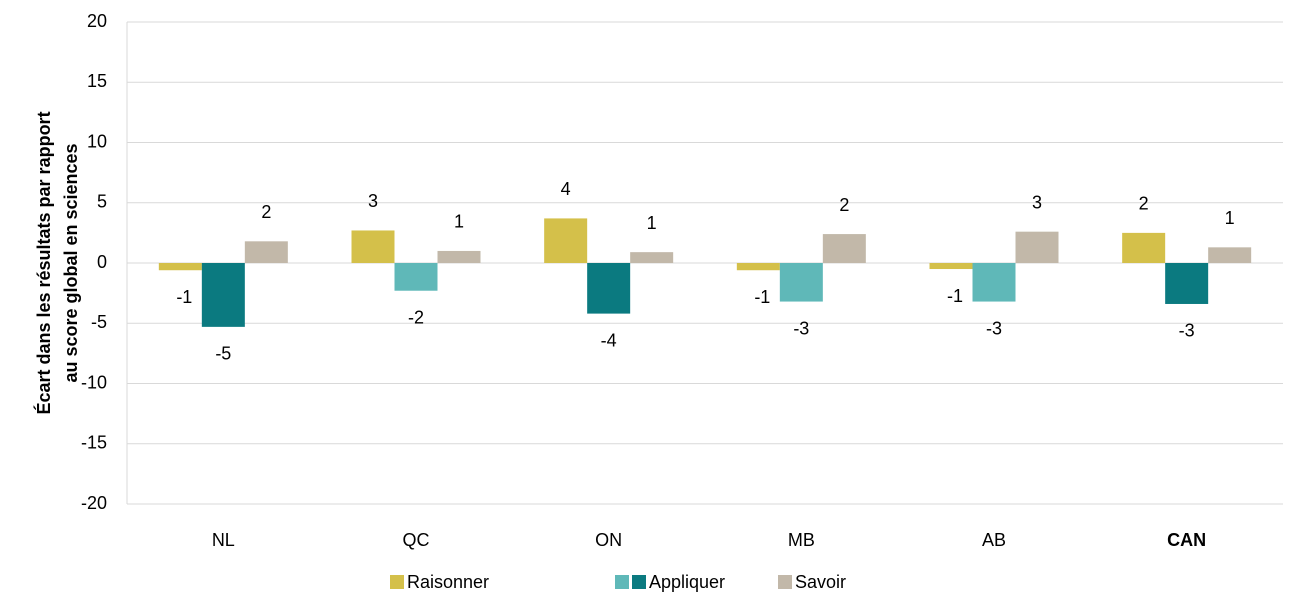  I want to click on data-label: -2, so click(416, 317).